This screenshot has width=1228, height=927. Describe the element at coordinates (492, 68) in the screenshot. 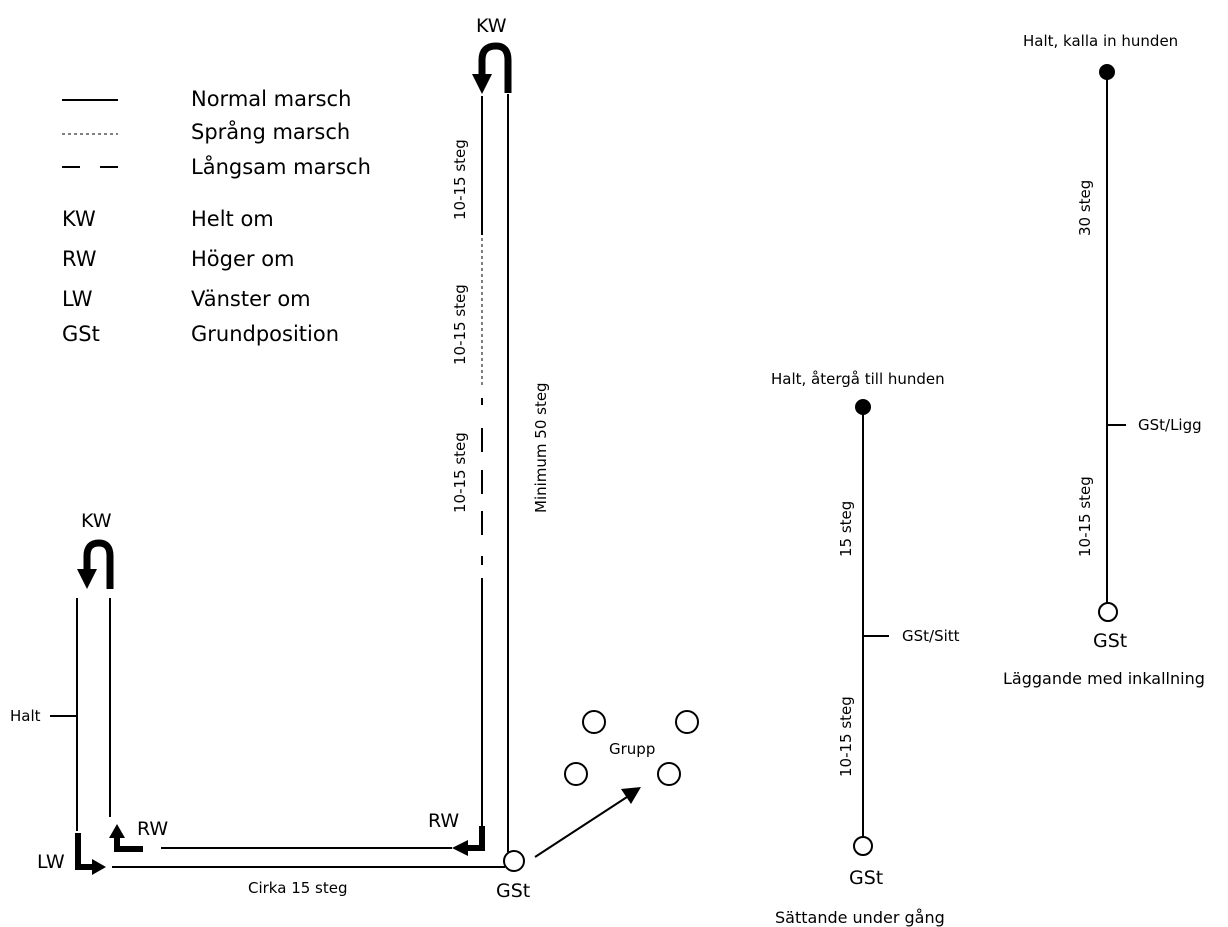

I see `u-turn-top-icon` at that location.